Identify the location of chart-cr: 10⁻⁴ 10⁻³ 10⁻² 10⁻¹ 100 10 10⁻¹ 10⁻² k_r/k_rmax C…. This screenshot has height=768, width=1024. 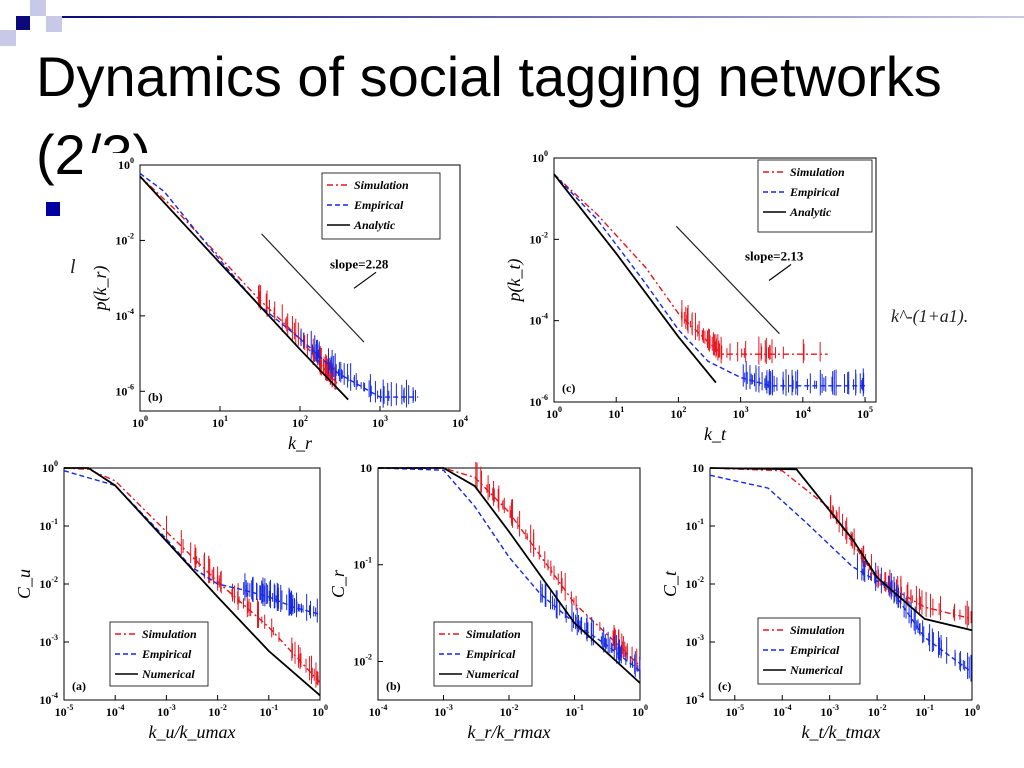
(488, 601).